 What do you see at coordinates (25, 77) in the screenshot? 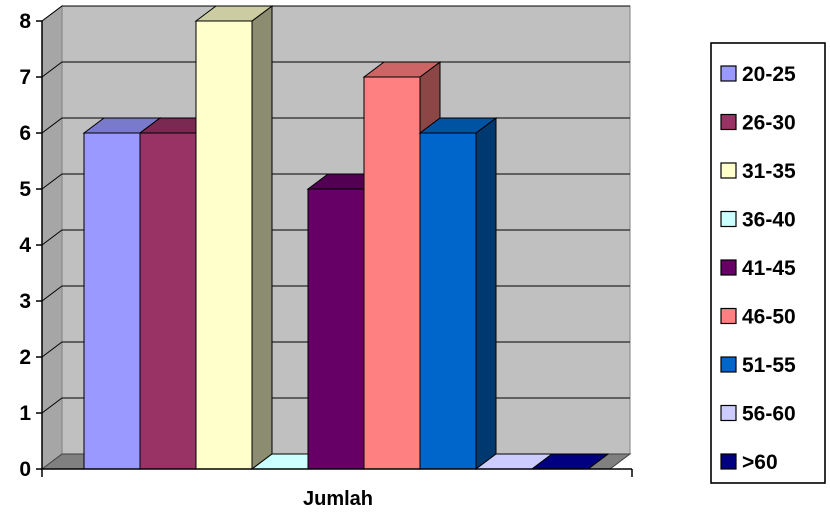
I see `y-tick-label: 7` at bounding box center [25, 77].